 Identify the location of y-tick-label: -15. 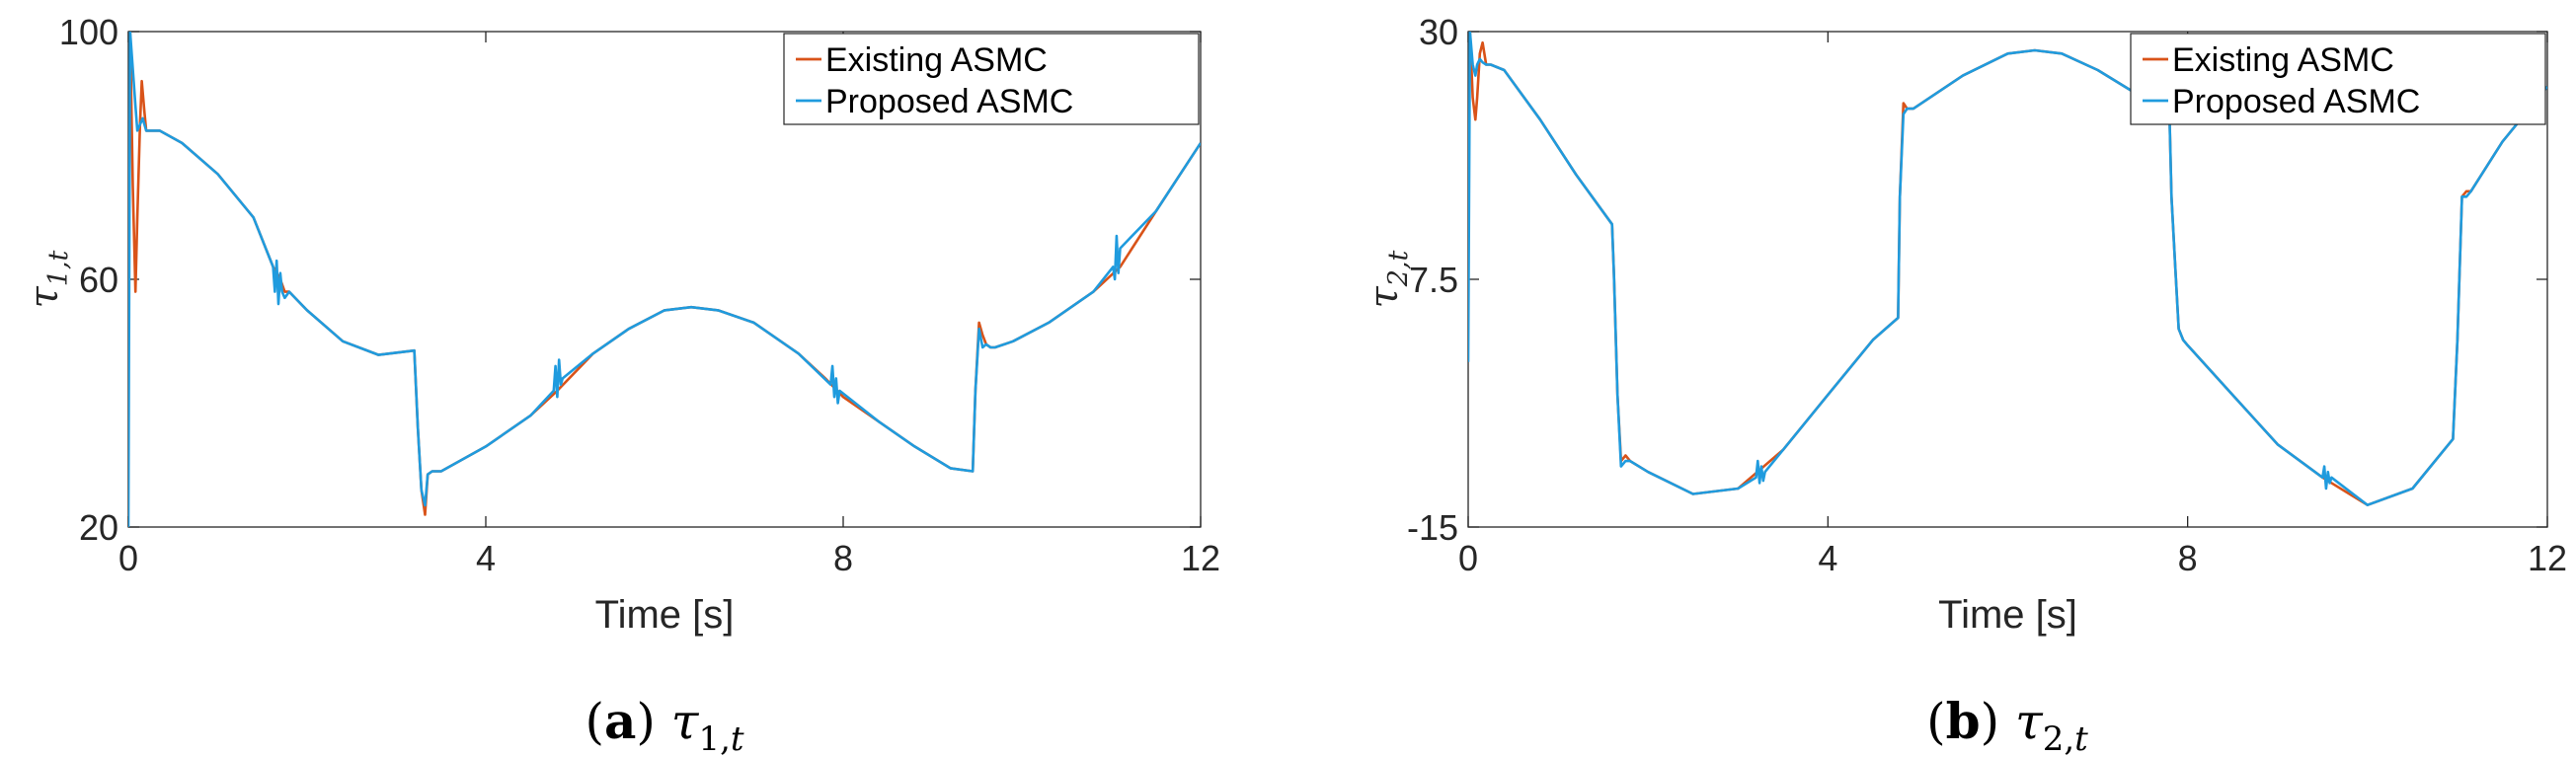
(1432, 527).